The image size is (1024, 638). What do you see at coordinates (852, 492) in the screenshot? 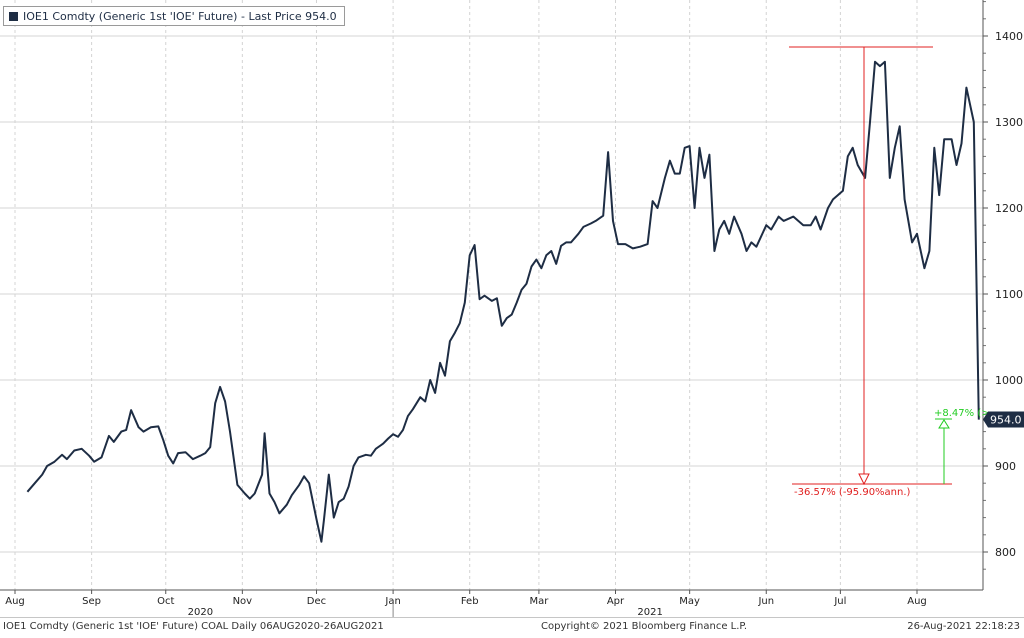
I see `drawdown-label: -36.57% (-95.90%ann.)` at bounding box center [852, 492].